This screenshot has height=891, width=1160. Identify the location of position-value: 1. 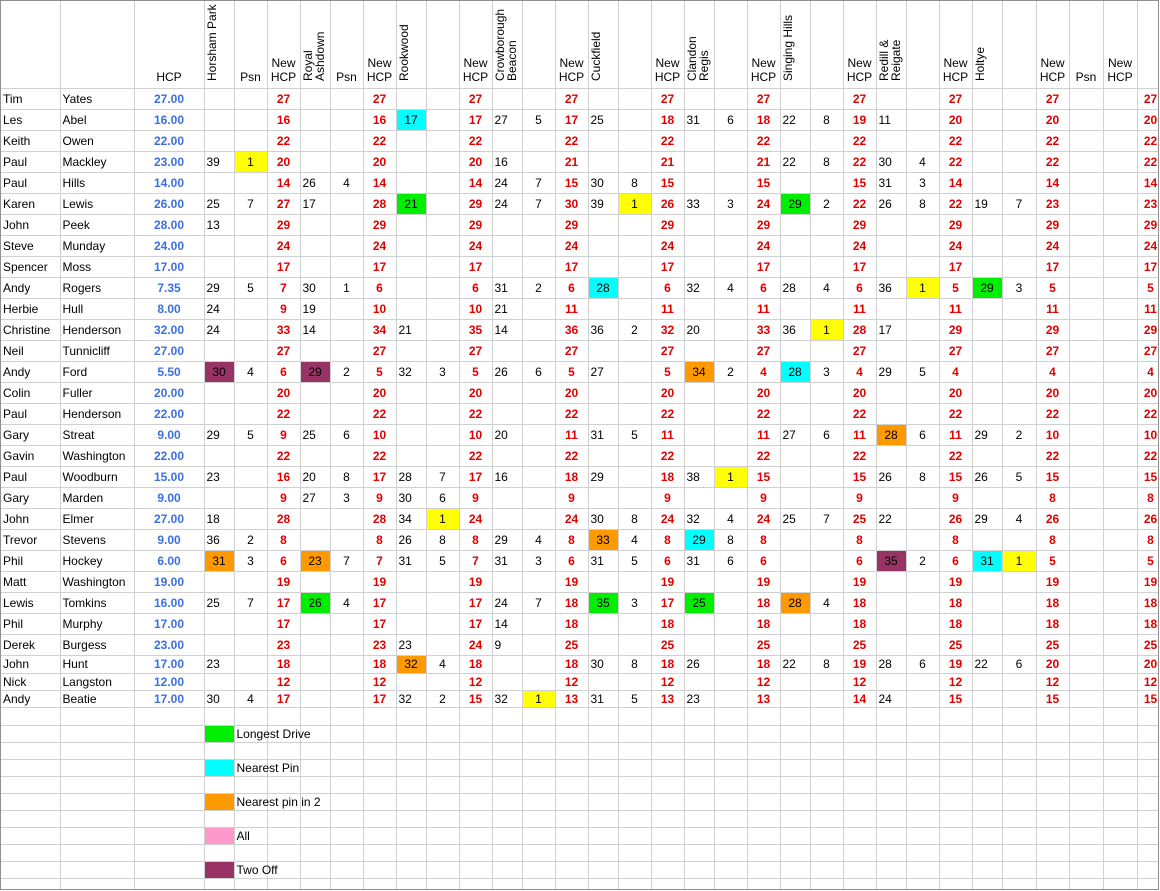
(826, 330).